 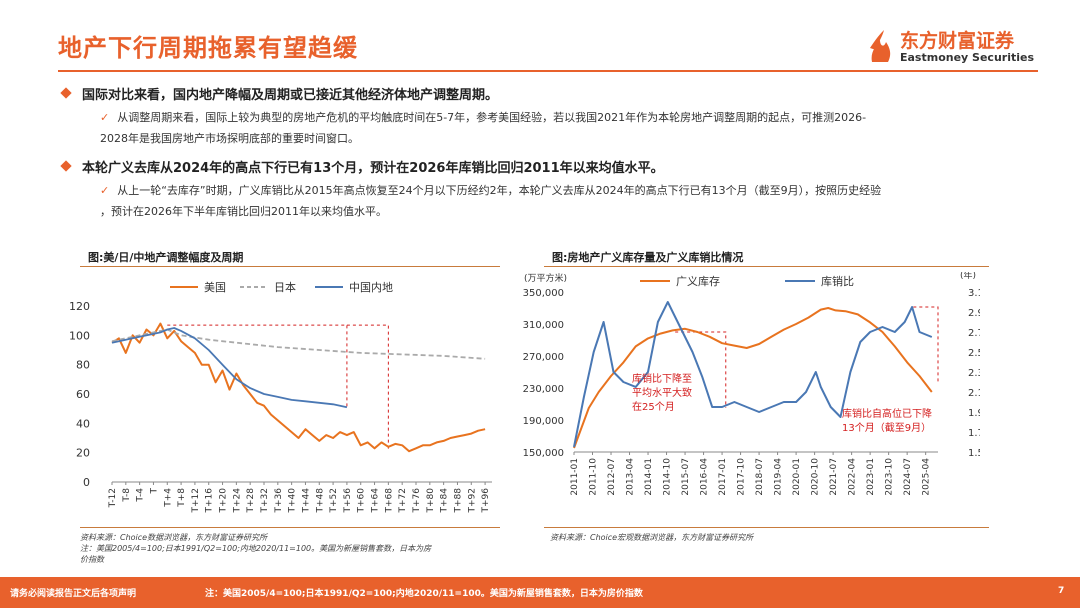 What do you see at coordinates (92, 559) in the screenshot?
I see `chart1-source-line3: 价指数` at bounding box center [92, 559].